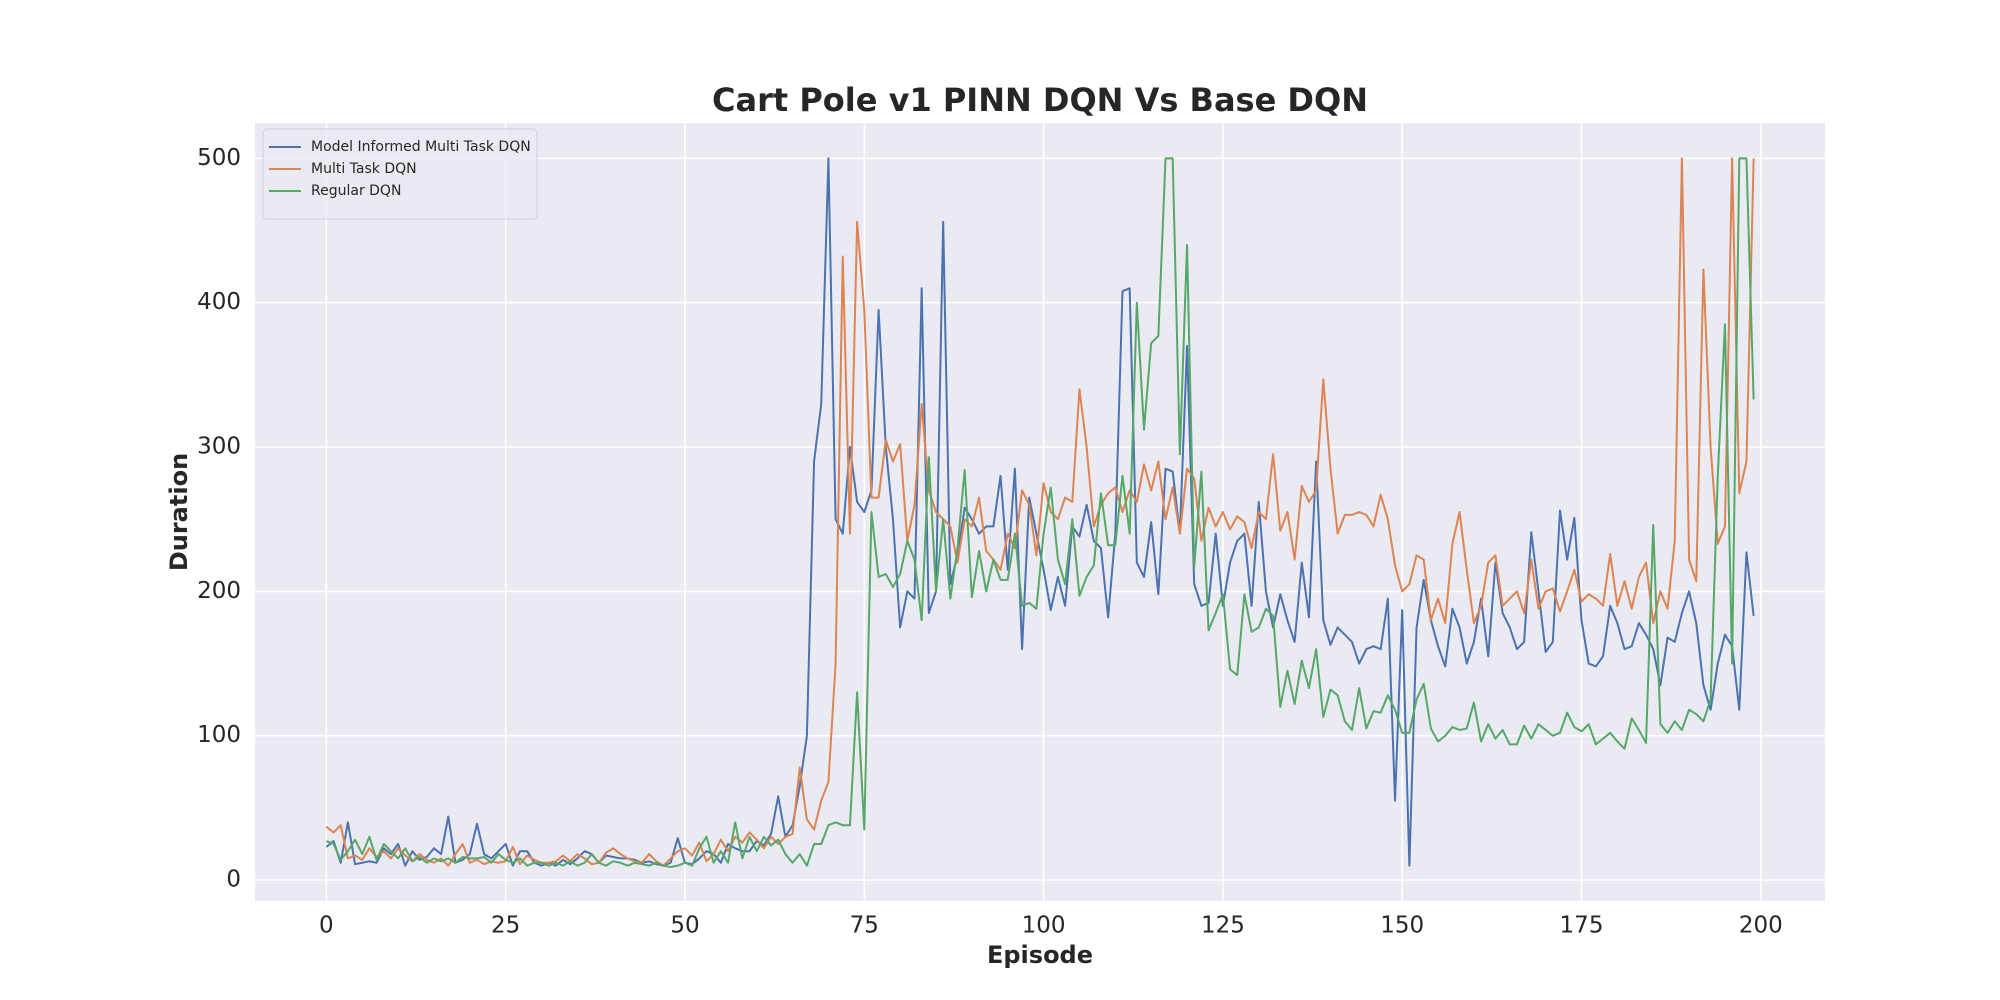  I want to click on x-tick-label: 125, so click(1223, 926).